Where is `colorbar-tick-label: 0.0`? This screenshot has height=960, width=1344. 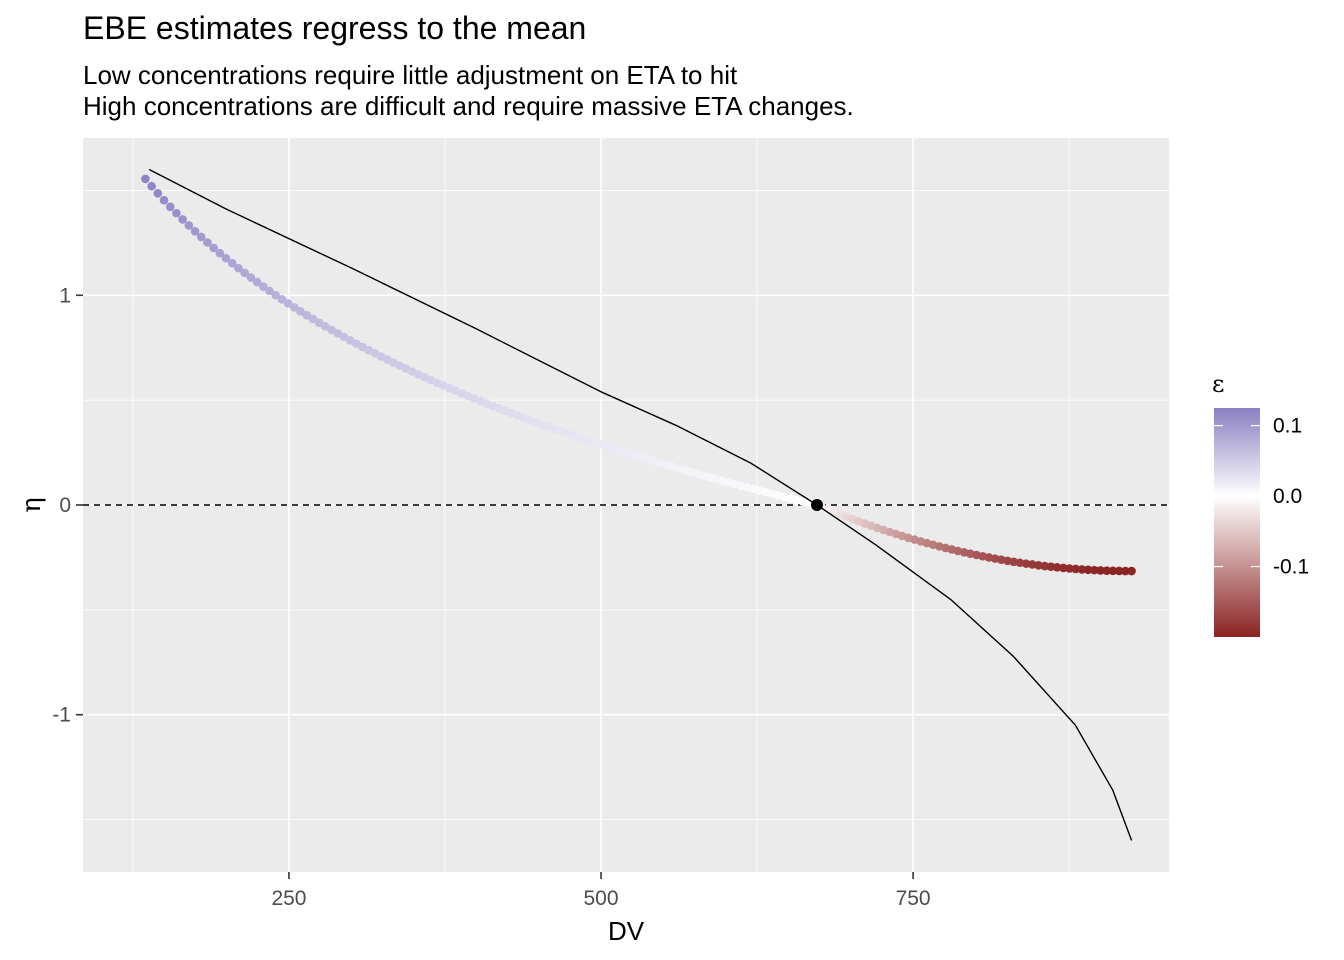 colorbar-tick-label: 0.0 is located at coordinates (1287, 496).